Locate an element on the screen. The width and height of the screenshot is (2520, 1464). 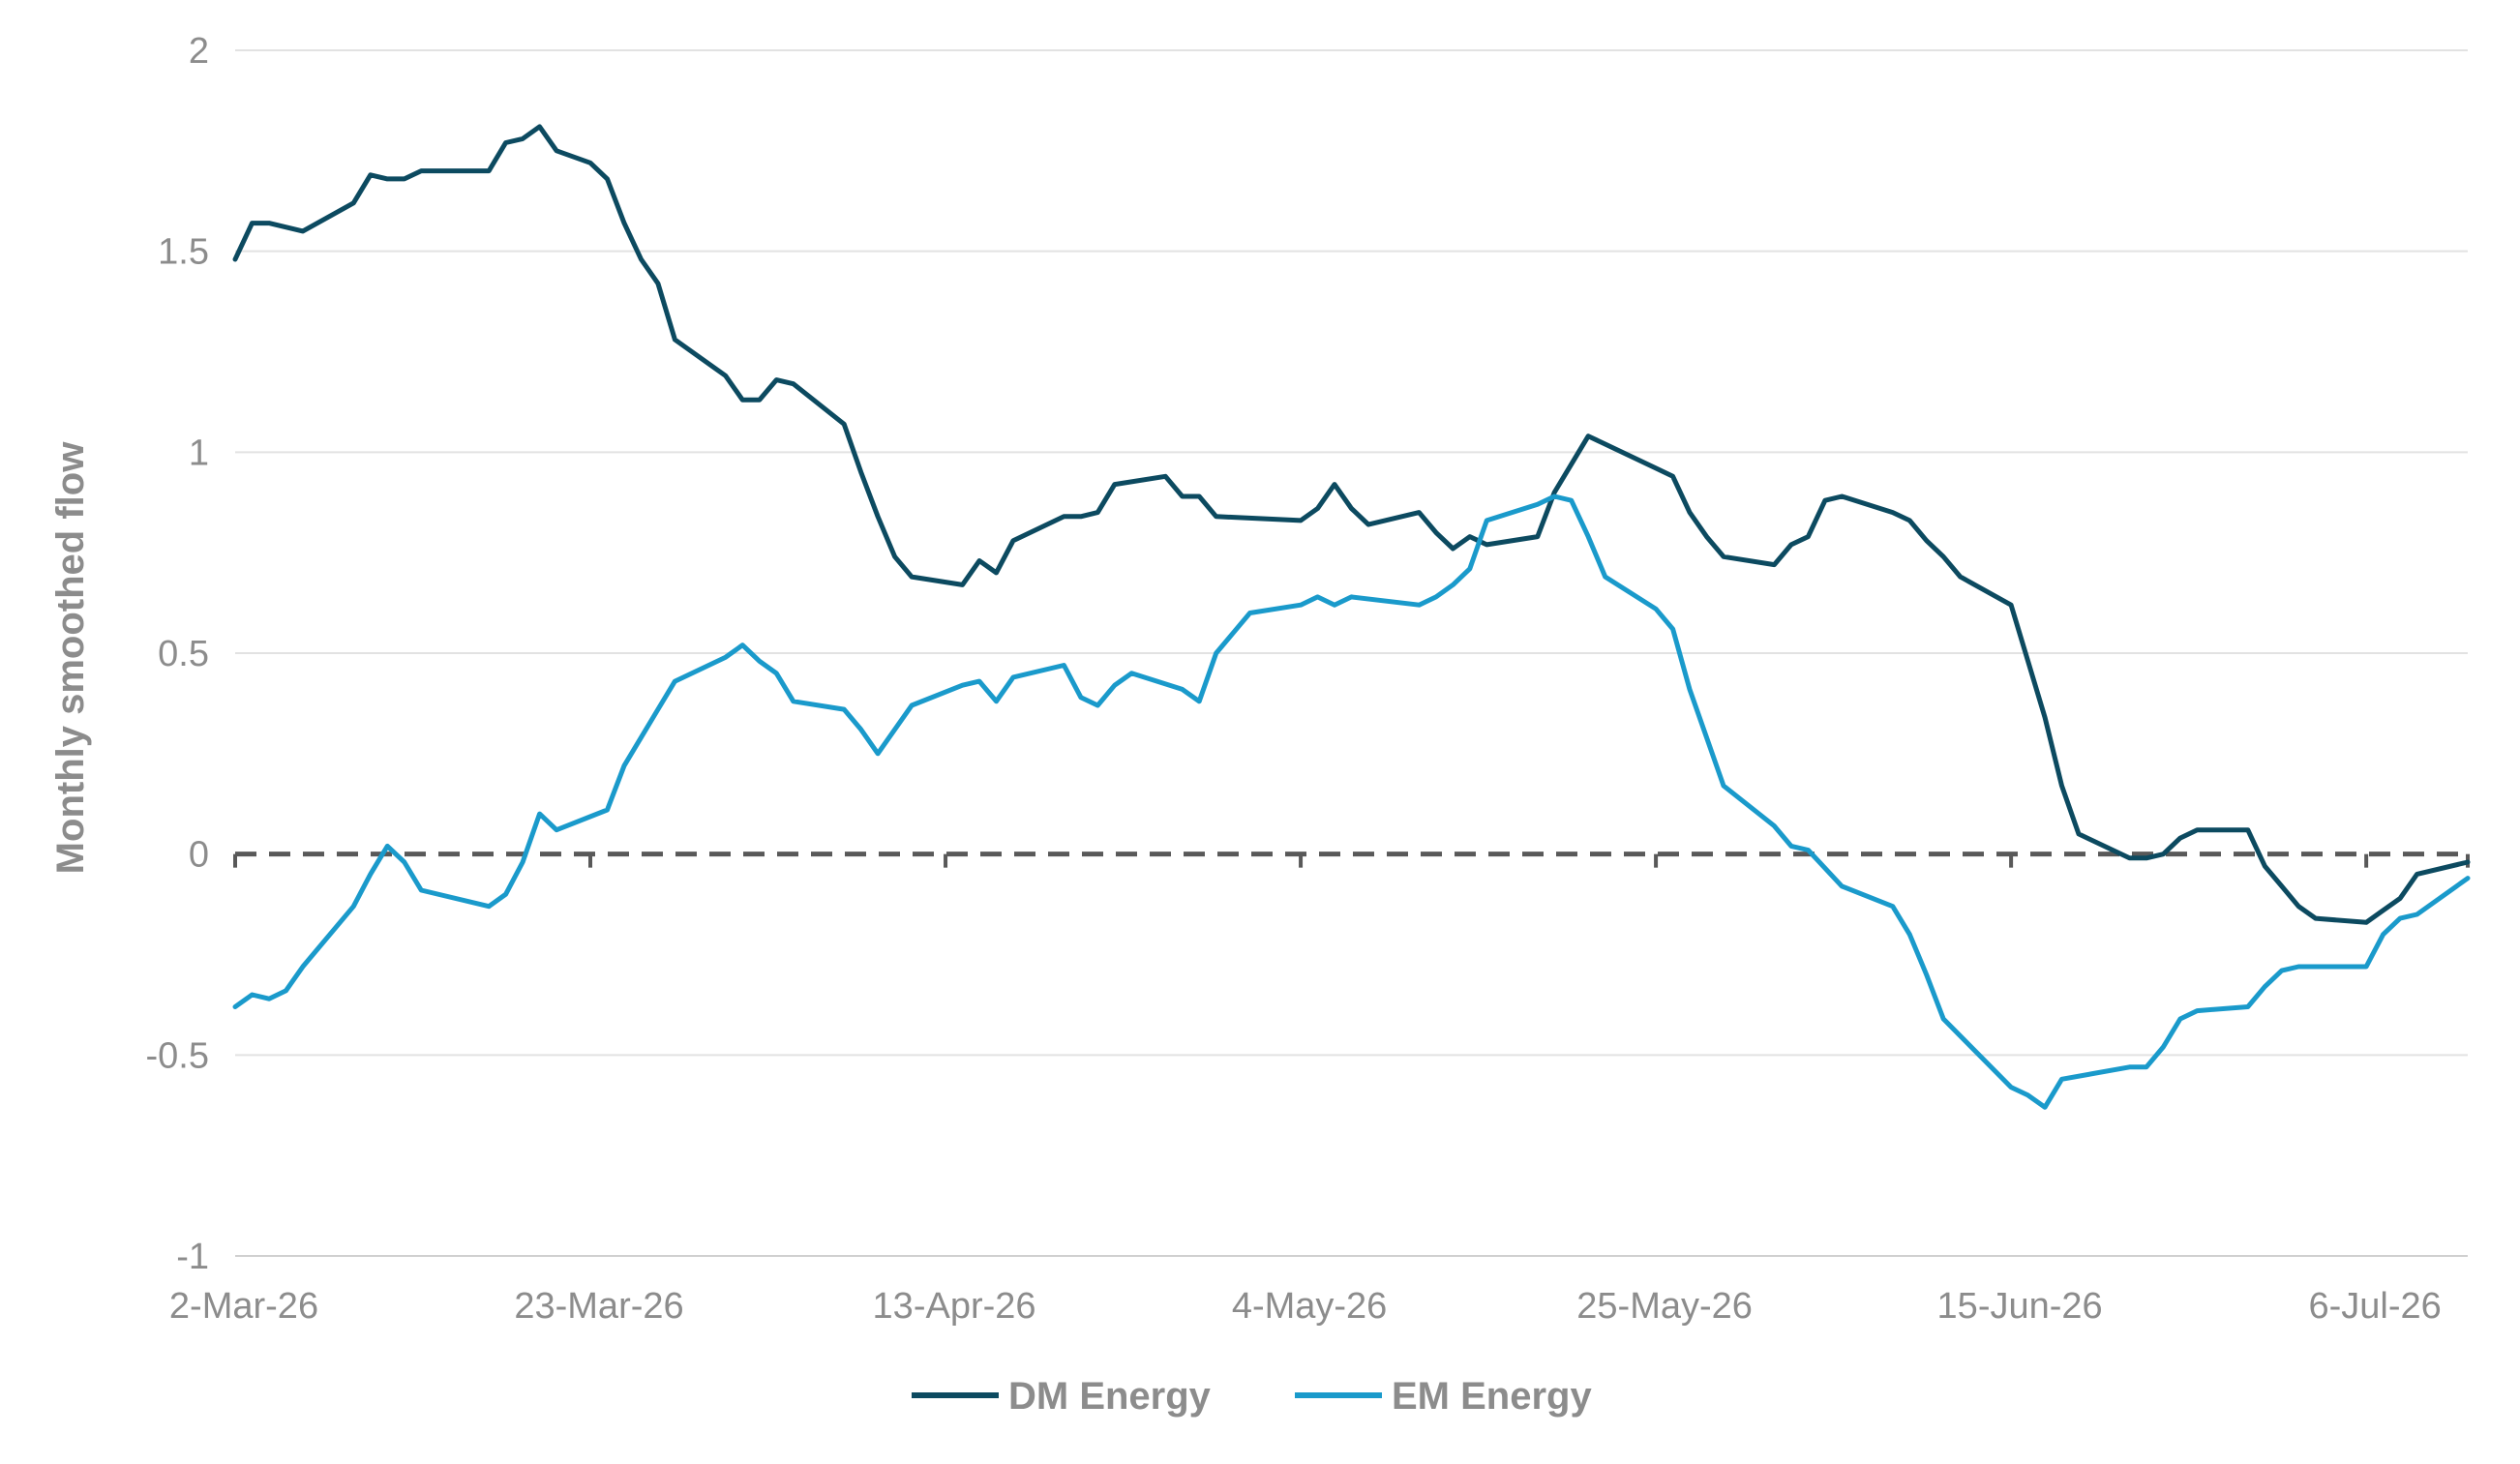
y-tick-label: 0 is located at coordinates (199, 855).